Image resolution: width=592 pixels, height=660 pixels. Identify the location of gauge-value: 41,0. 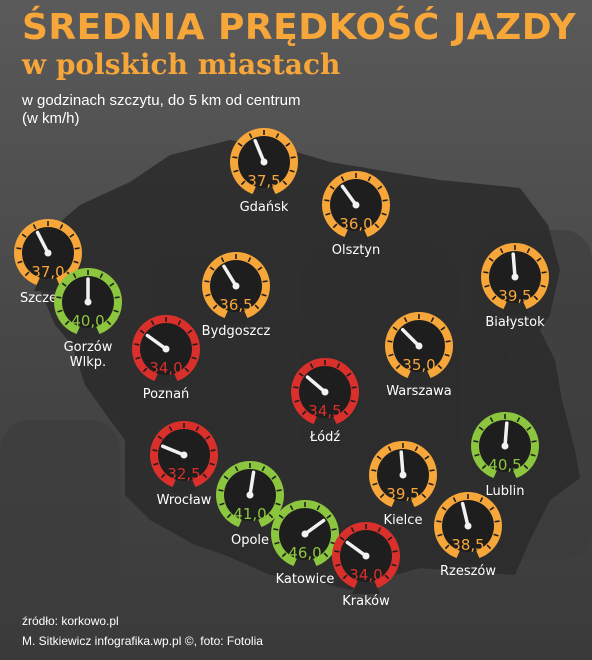
(249, 514).